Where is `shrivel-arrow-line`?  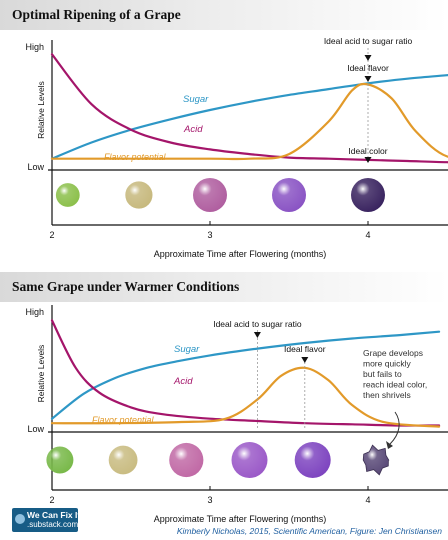 shrivel-arrow-line is located at coordinates (394, 428).